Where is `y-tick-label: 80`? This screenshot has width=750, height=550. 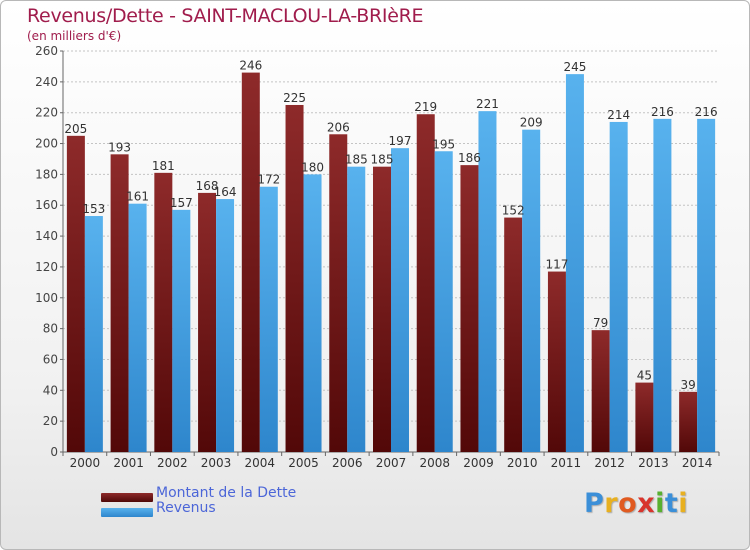
y-tick-label: 80 is located at coordinates (50, 329).